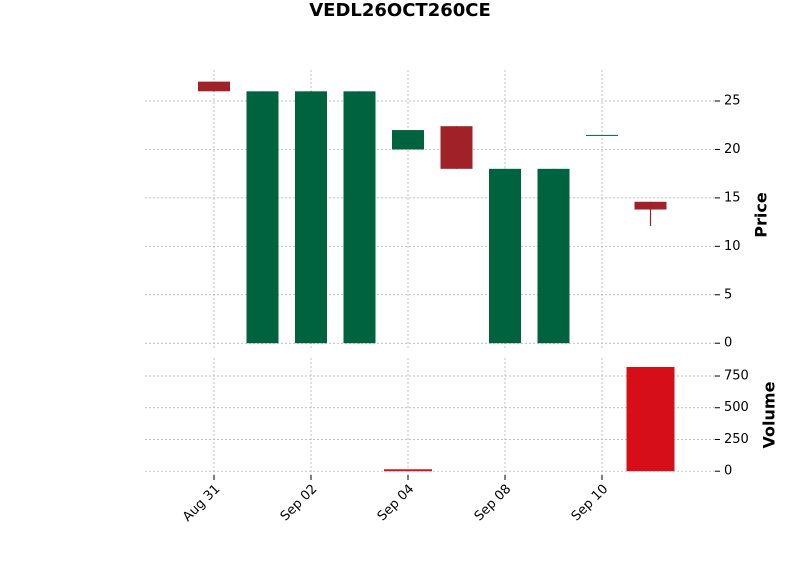 This screenshot has width=800, height=575. I want to click on price-tick-label: 20, so click(732, 149).